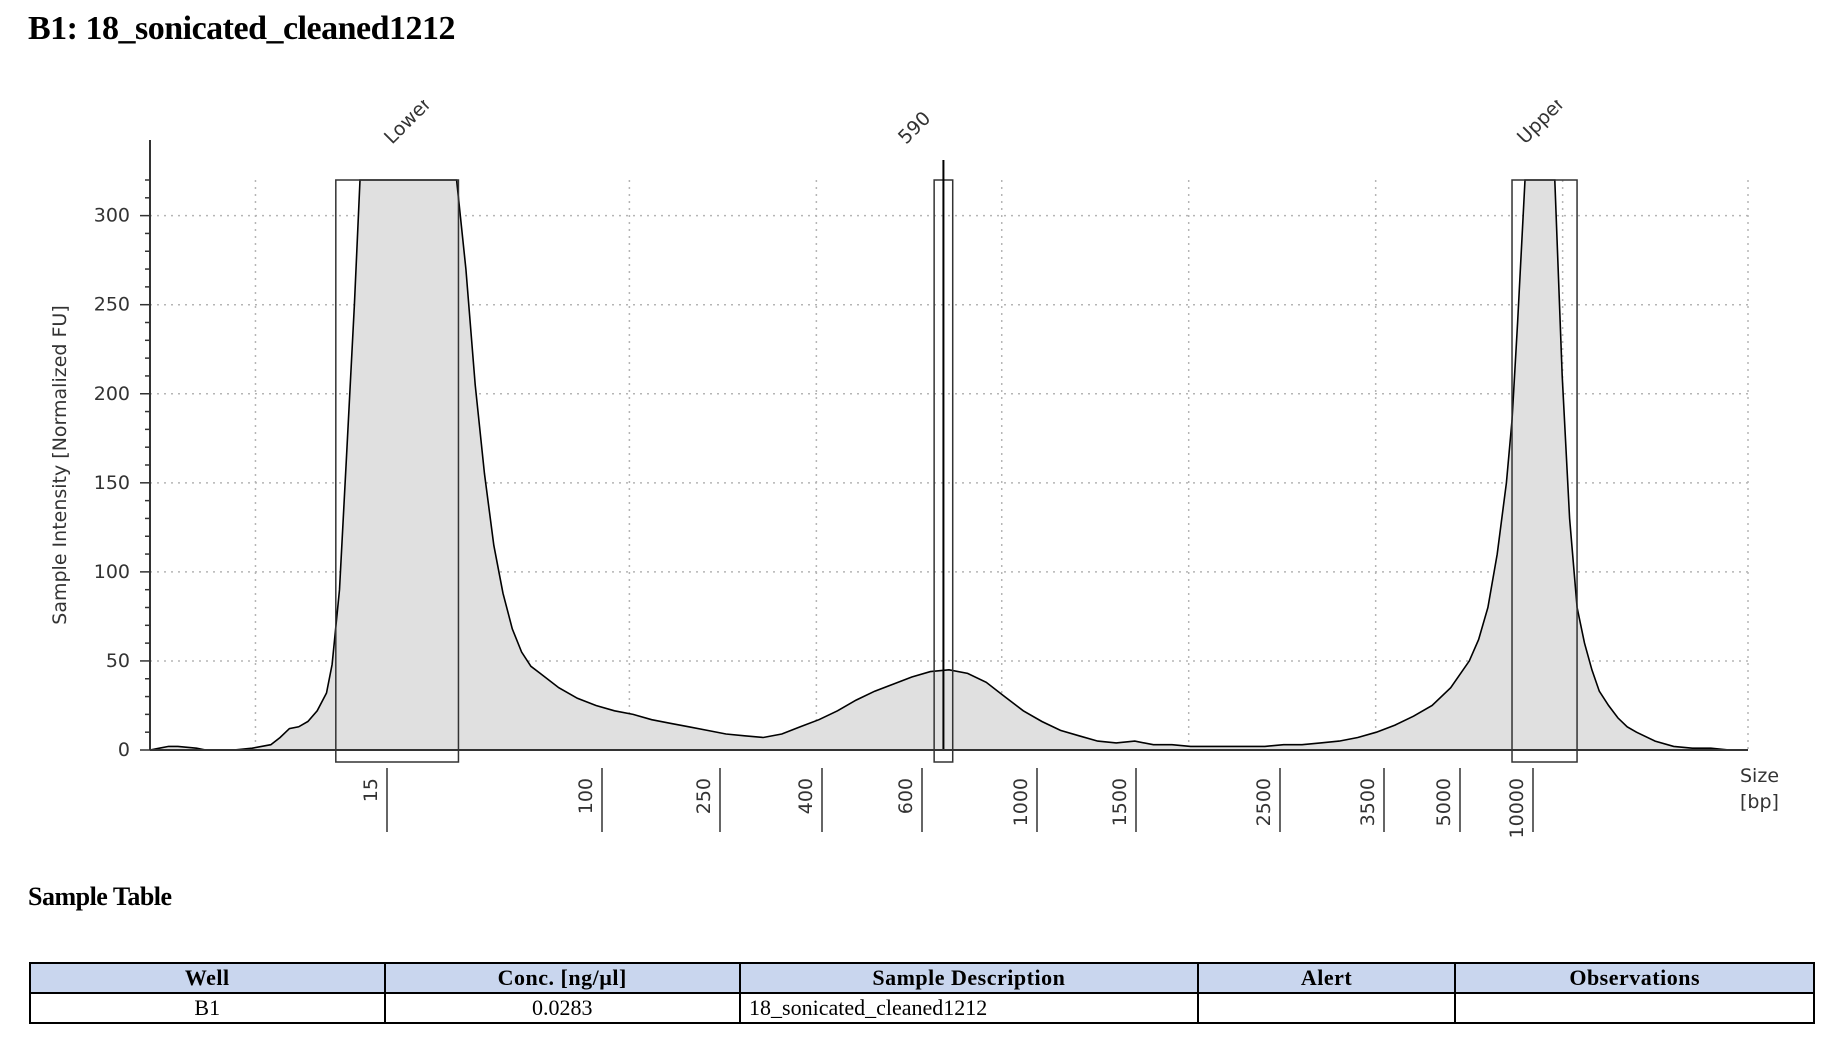  What do you see at coordinates (1264, 802) in the screenshot?
I see `x-tick-label: 2500` at bounding box center [1264, 802].